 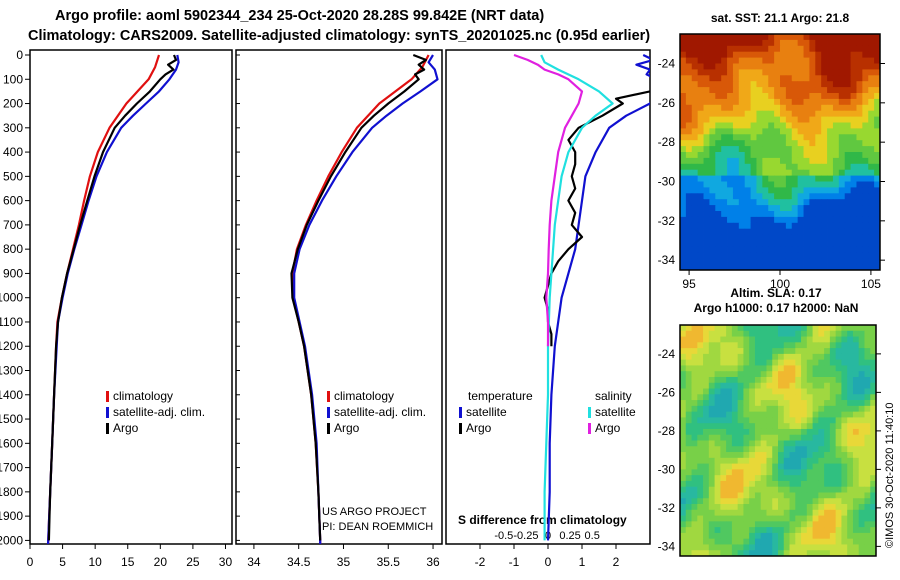 I want to click on depth-tick-label: 100, so click(x=13, y=79).